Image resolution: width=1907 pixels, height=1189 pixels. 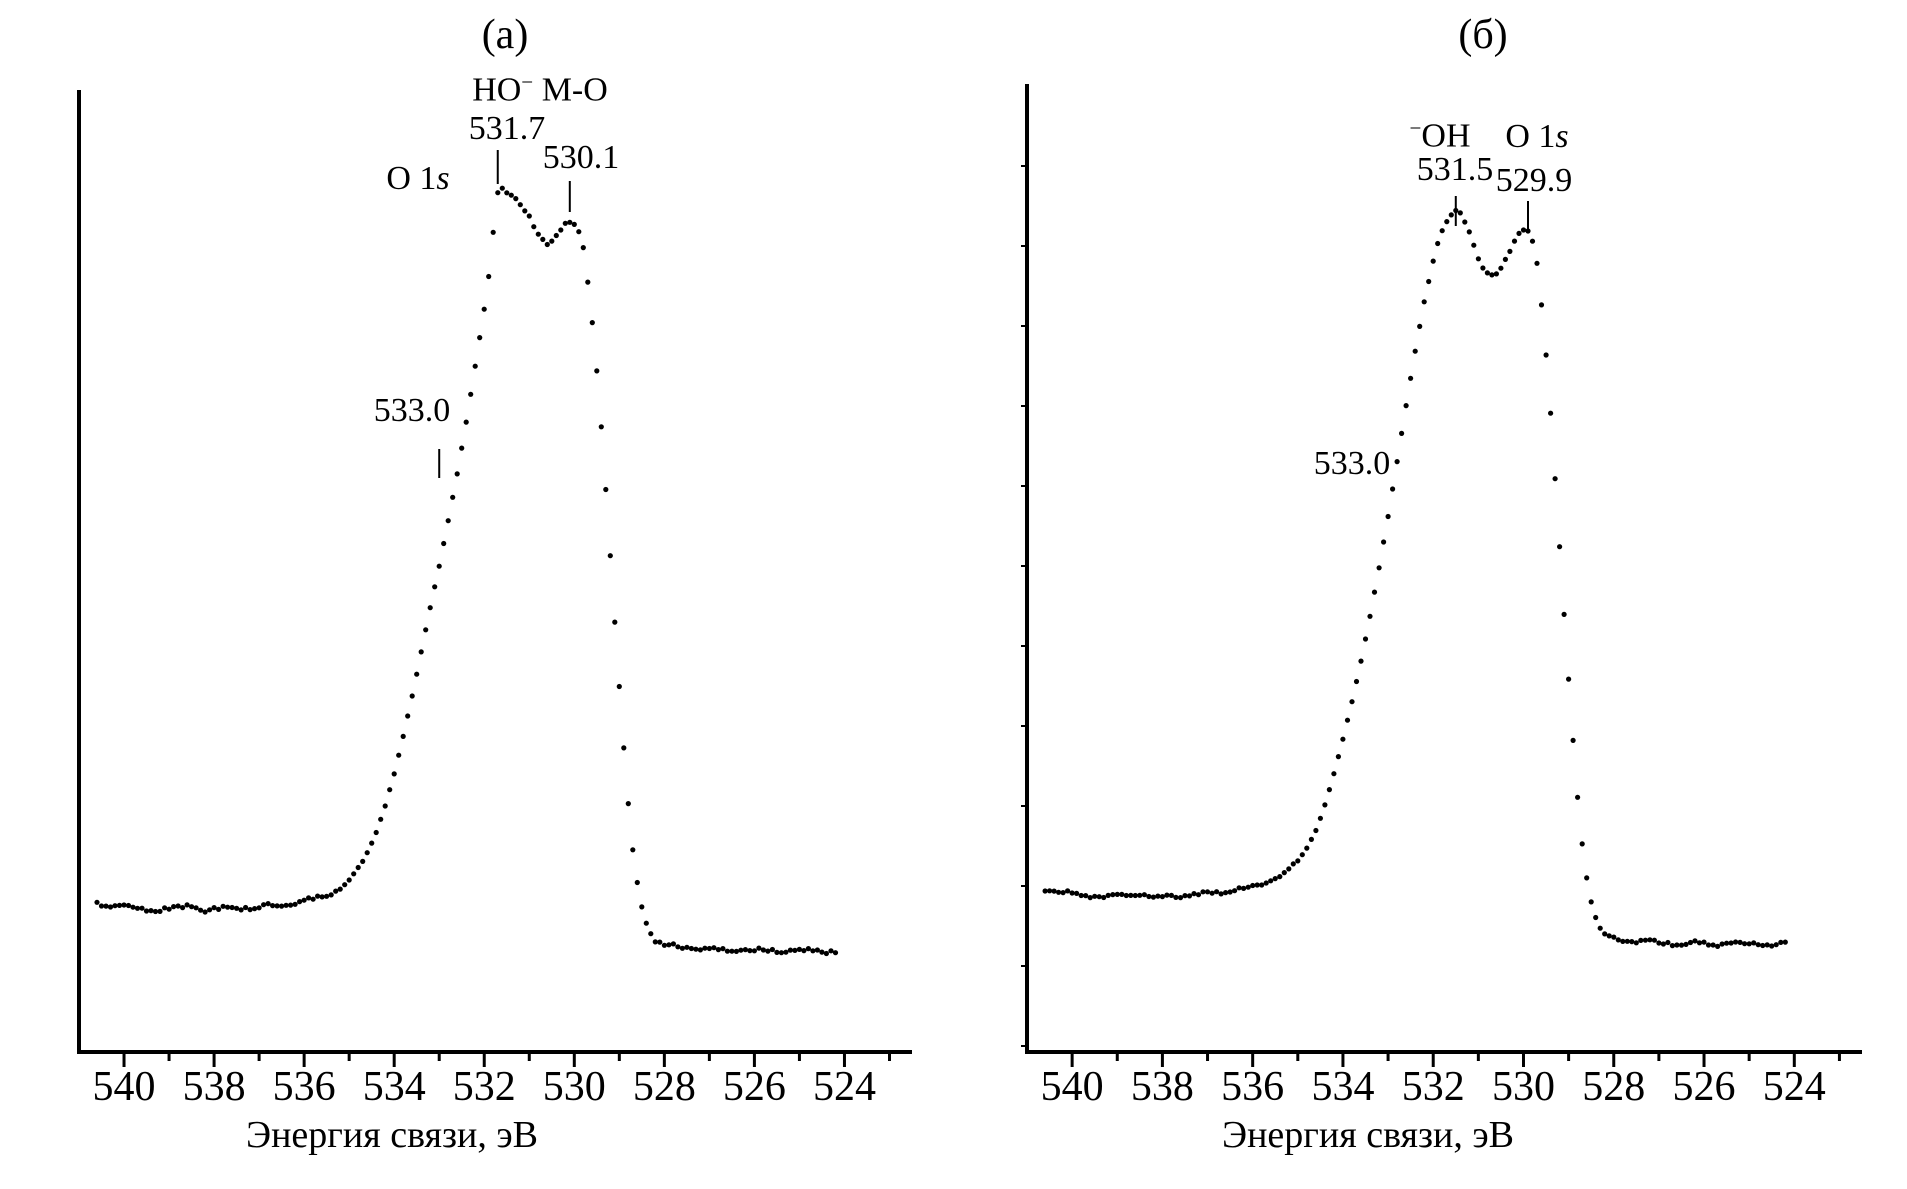 I want to click on x-tick-label: 534, so click(x=1343, y=1087).